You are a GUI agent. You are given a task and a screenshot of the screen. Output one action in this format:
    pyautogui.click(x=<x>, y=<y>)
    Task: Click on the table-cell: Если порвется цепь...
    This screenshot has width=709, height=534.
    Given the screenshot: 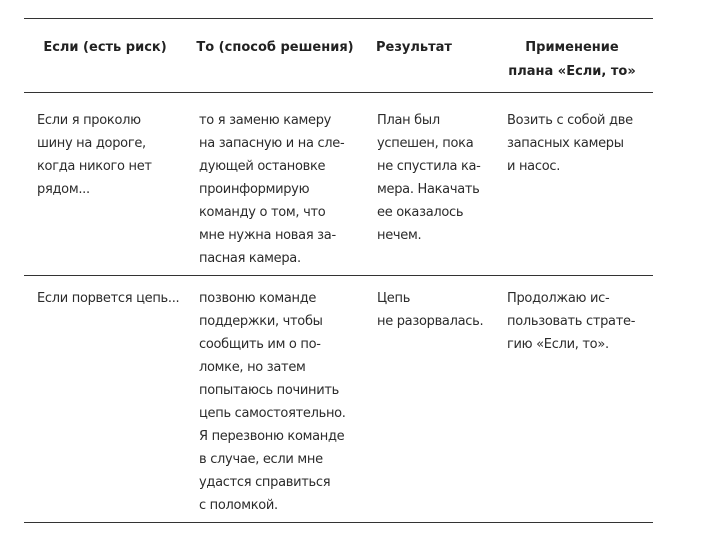 What is the action you would take?
    pyautogui.click(x=108, y=298)
    